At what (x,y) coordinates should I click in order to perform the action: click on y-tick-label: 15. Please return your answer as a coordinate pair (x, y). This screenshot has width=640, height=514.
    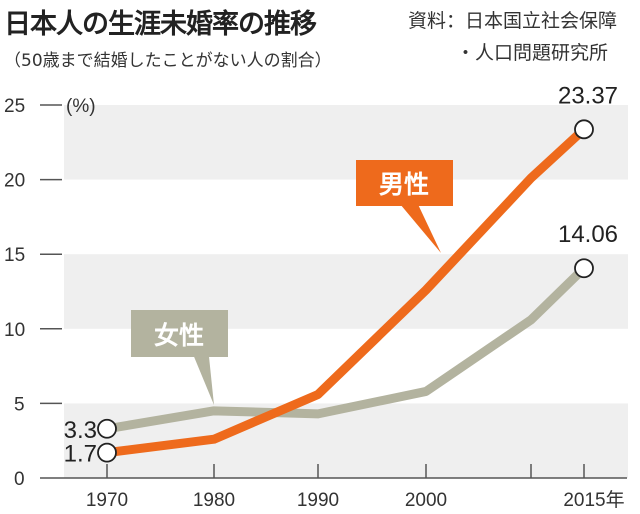
    Looking at the image, I should click on (14, 255).